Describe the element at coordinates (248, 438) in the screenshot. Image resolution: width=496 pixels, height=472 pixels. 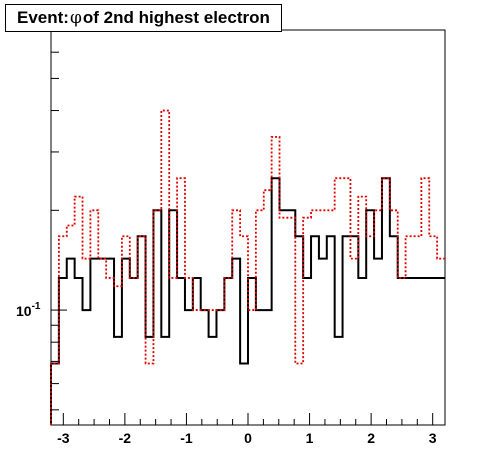
I see `x-tick-label: 0` at that location.